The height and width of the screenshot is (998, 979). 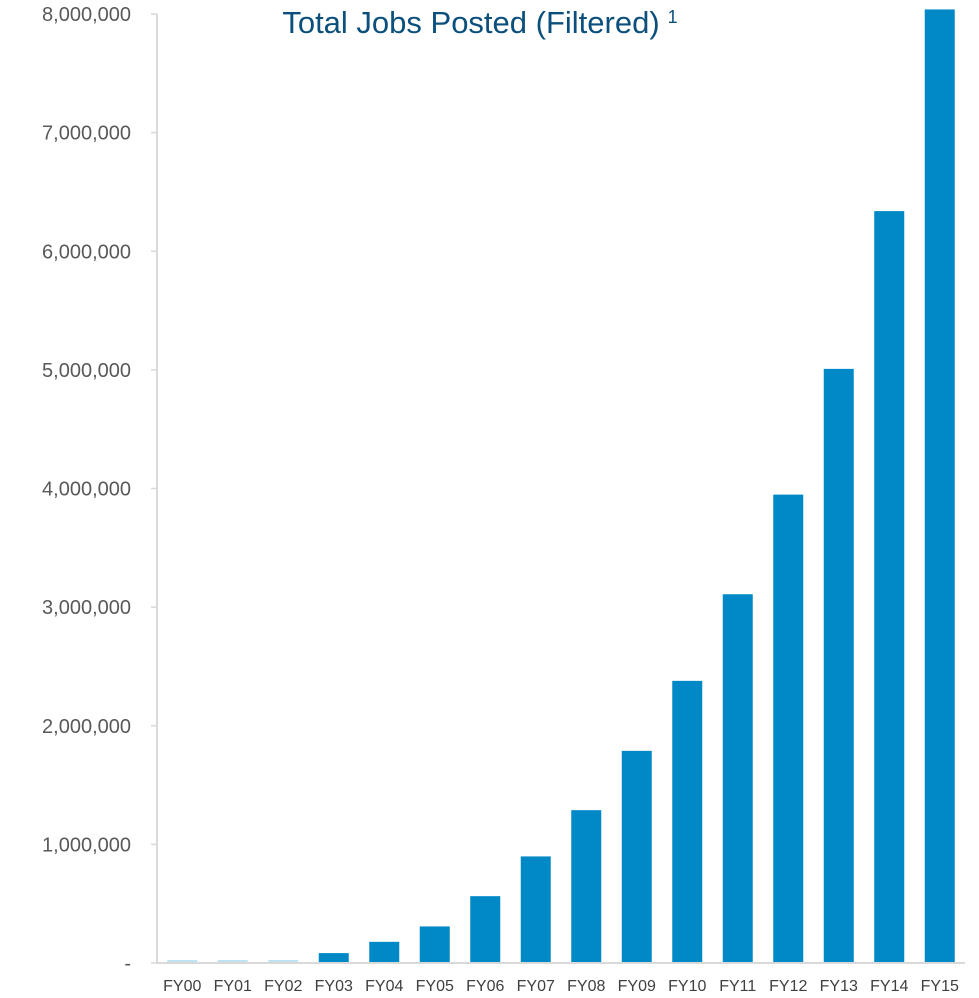 I want to click on x-tick-label: FY07, so click(x=536, y=986).